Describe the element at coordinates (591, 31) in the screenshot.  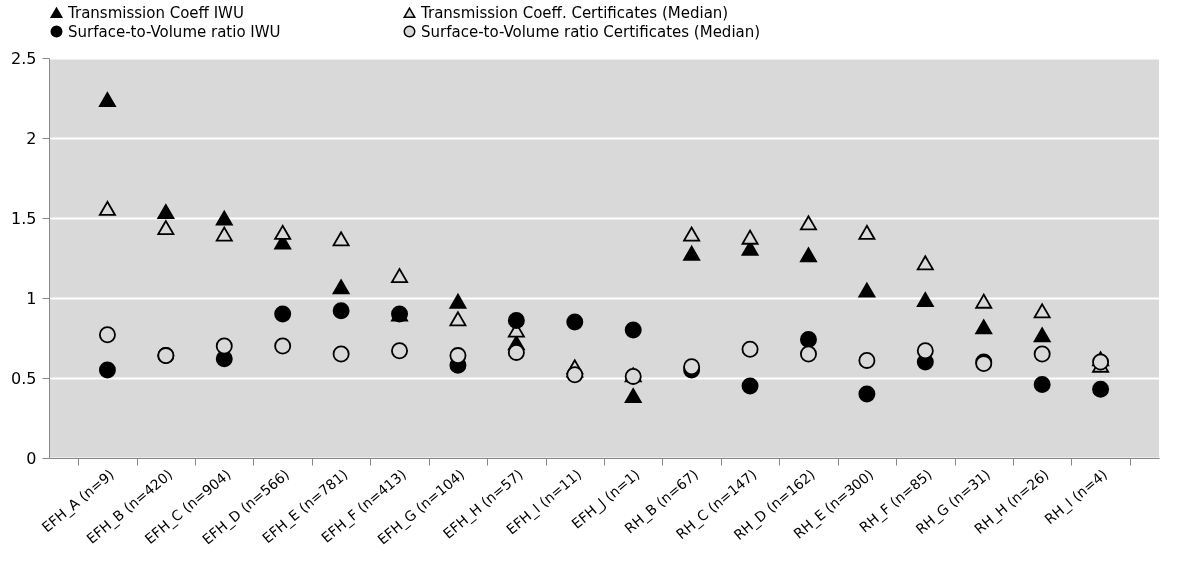
I see `legend-label: Surface-to-Volume ratio Certificates (Median)` at that location.